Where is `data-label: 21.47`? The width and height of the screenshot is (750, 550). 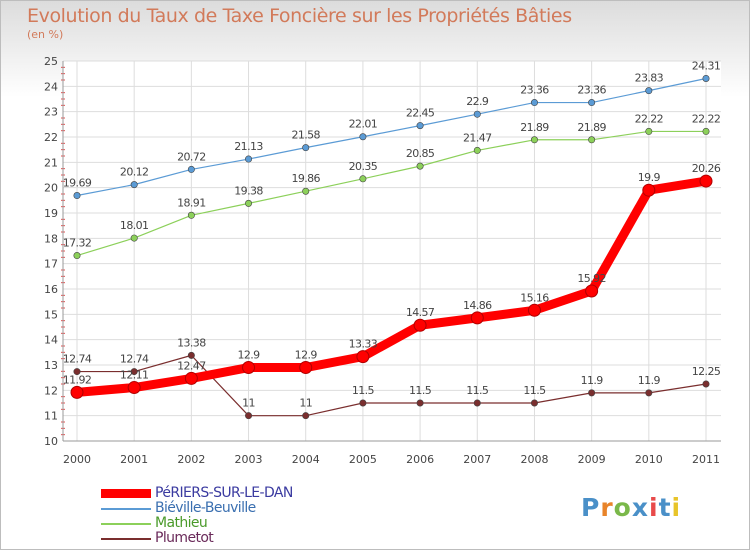 data-label: 21.47 is located at coordinates (477, 137).